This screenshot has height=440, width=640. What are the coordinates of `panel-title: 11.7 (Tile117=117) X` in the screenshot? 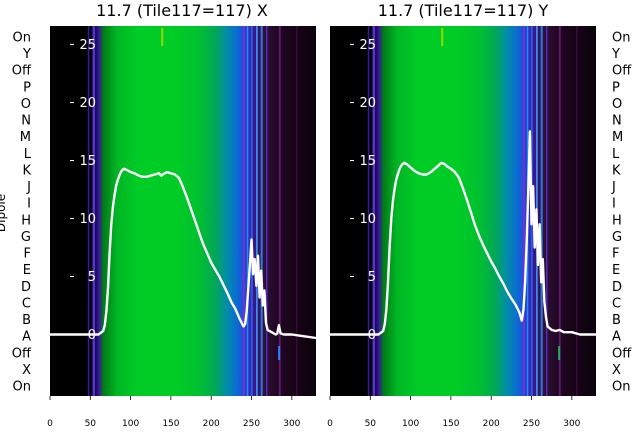 It's located at (182, 10).